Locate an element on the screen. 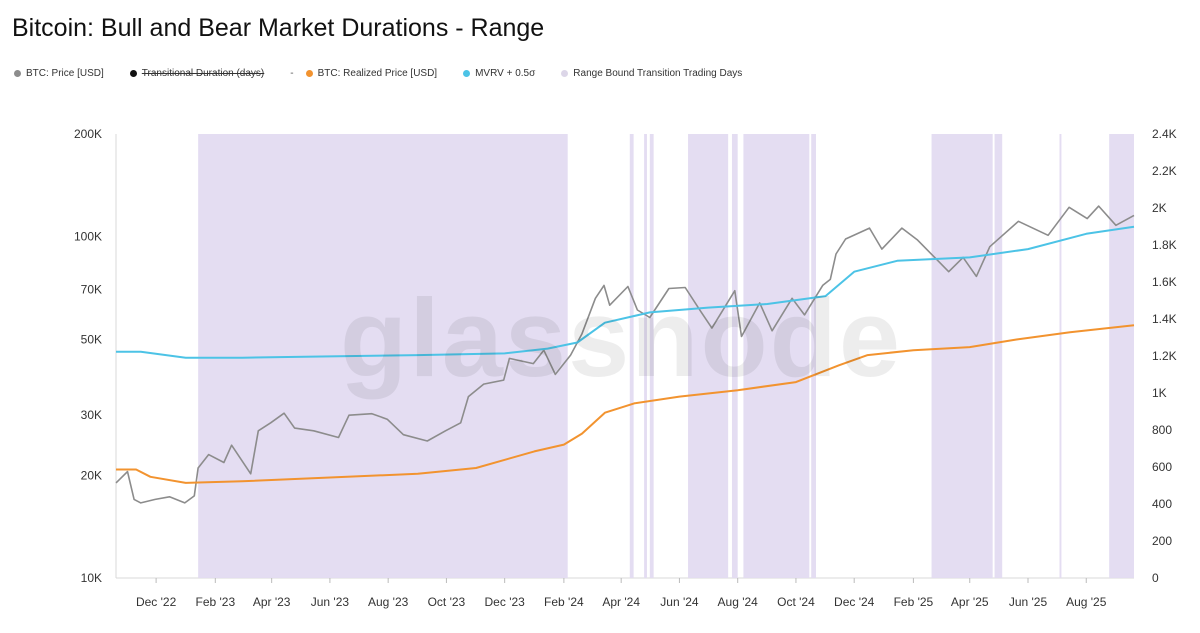 The image size is (1200, 633). x-tick-label-13: Feb '25 is located at coordinates (914, 602).